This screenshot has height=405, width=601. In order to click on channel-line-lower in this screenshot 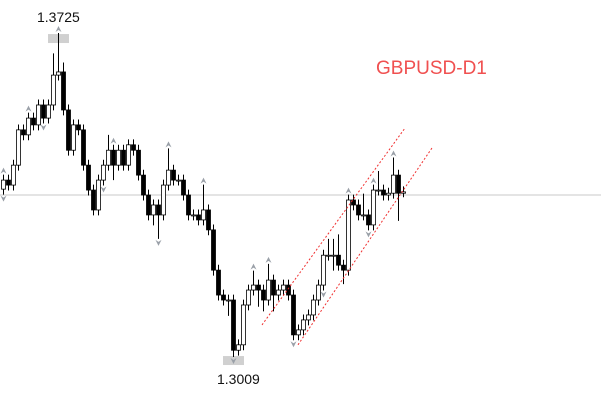, I will do `click(365, 246)`.